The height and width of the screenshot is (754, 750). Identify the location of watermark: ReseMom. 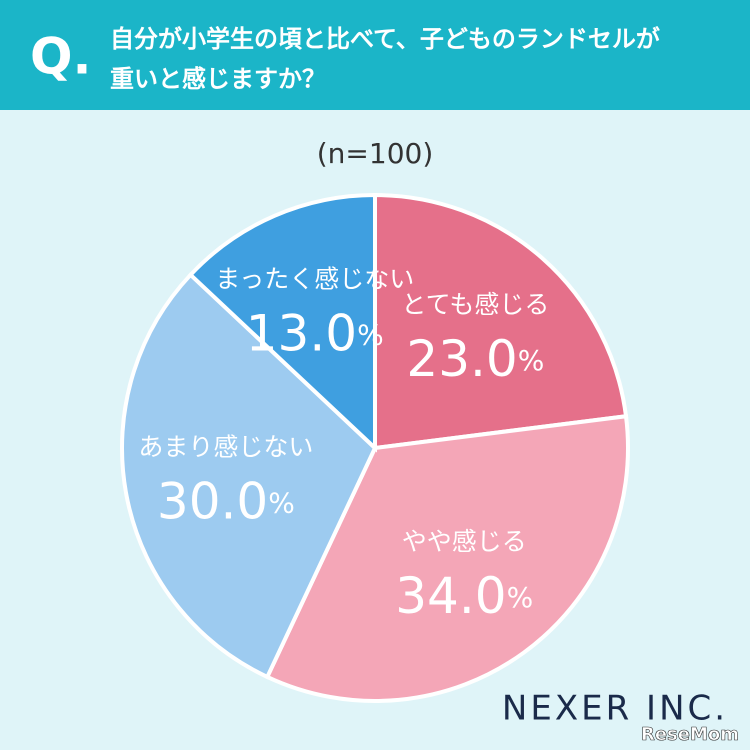
(690, 734).